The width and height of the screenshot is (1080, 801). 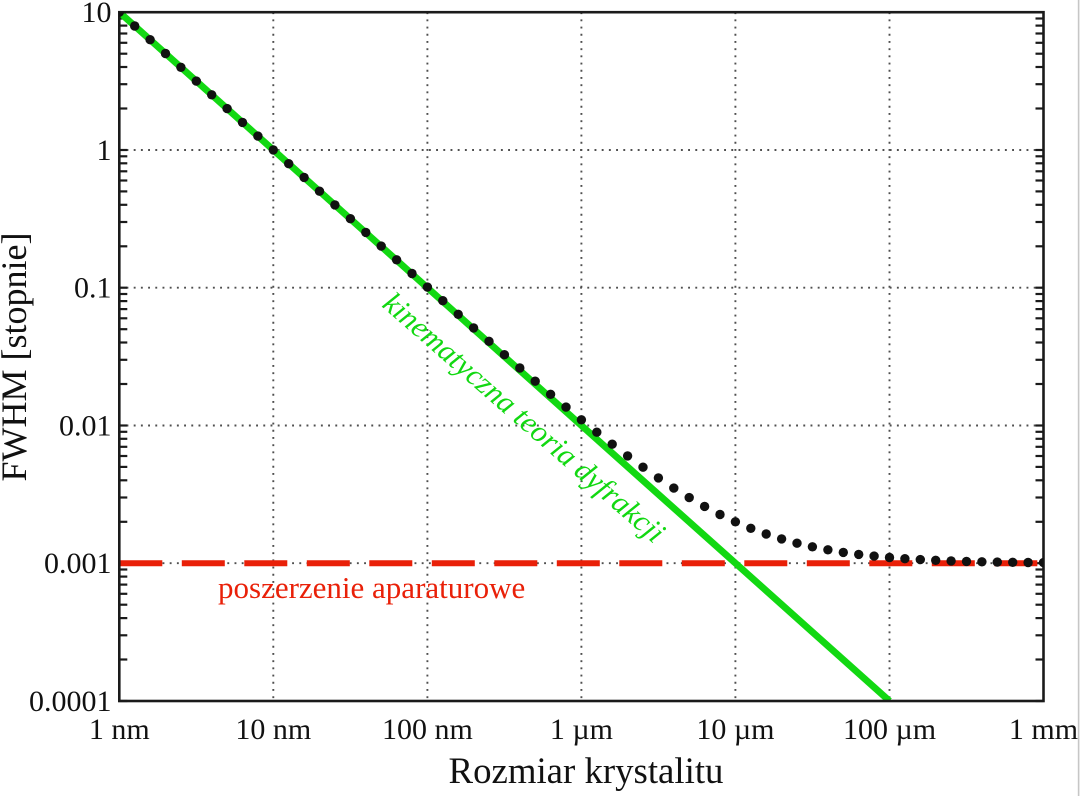 I want to click on svg-text: 10 µm, so click(x=735, y=729).